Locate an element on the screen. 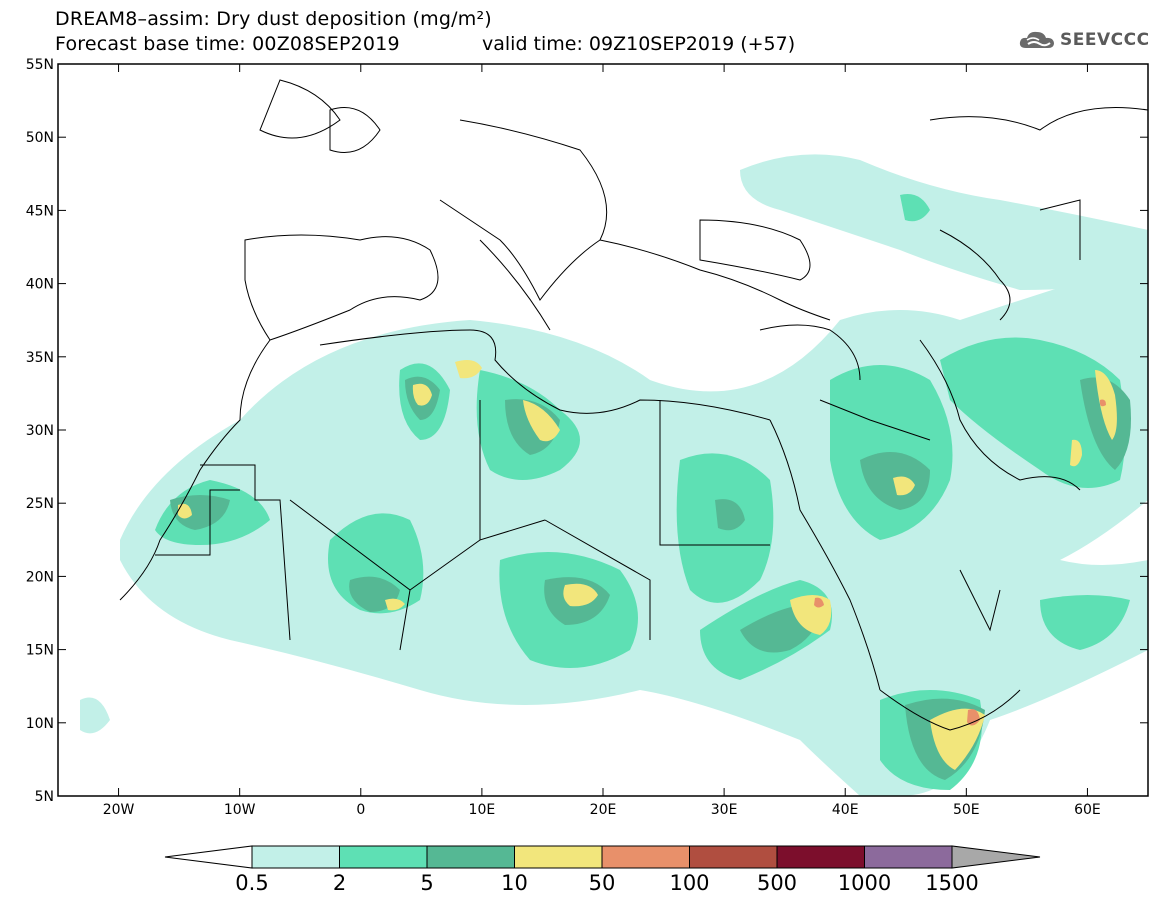 The height and width of the screenshot is (907, 1165). lon-label: 10E is located at coordinates (482, 810).